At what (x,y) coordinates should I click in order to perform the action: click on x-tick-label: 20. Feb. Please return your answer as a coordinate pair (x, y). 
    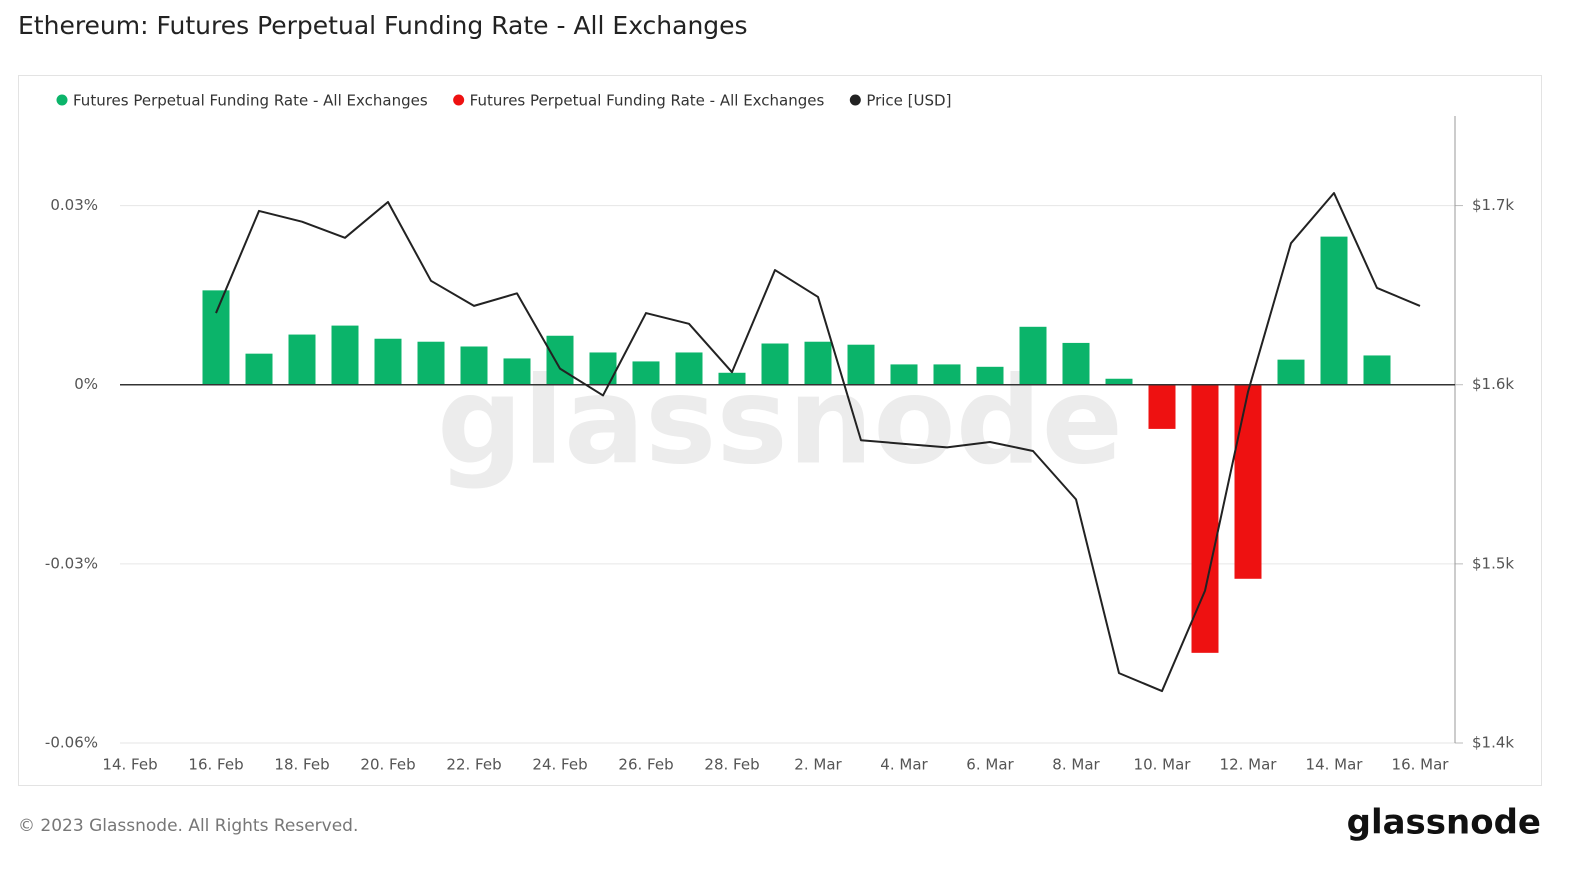
    Looking at the image, I should click on (387, 765).